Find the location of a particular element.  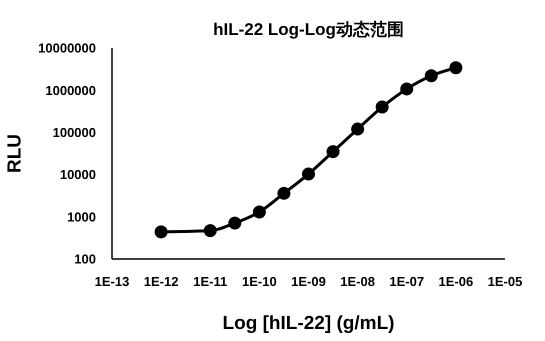

x-tick-label: 1E-10 is located at coordinates (259, 282).